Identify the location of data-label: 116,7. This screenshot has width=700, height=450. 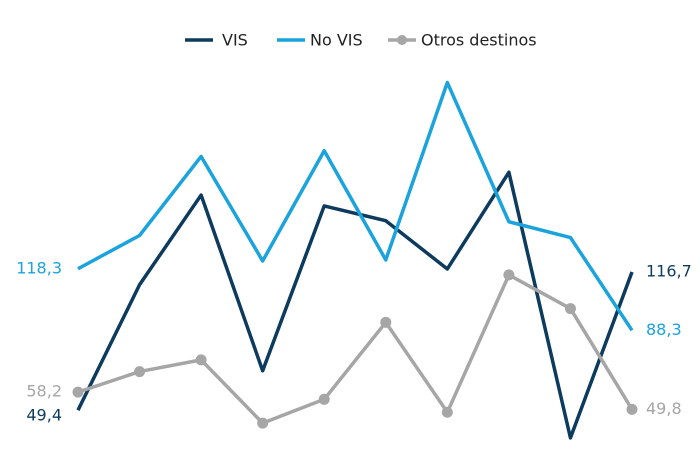
(669, 271).